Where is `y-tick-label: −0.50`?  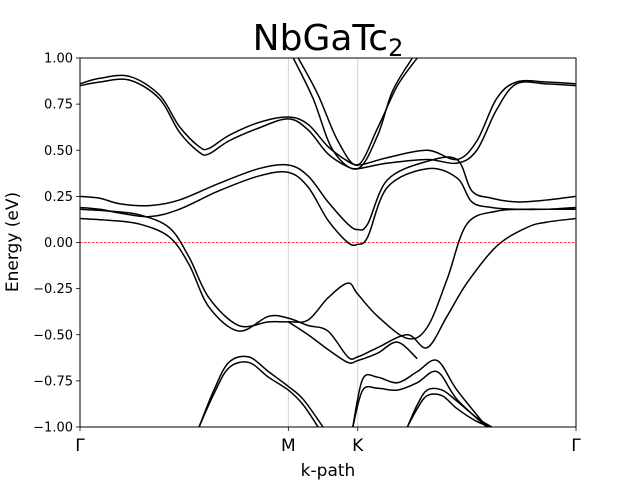 y-tick-label: −0.50 is located at coordinates (53, 335).